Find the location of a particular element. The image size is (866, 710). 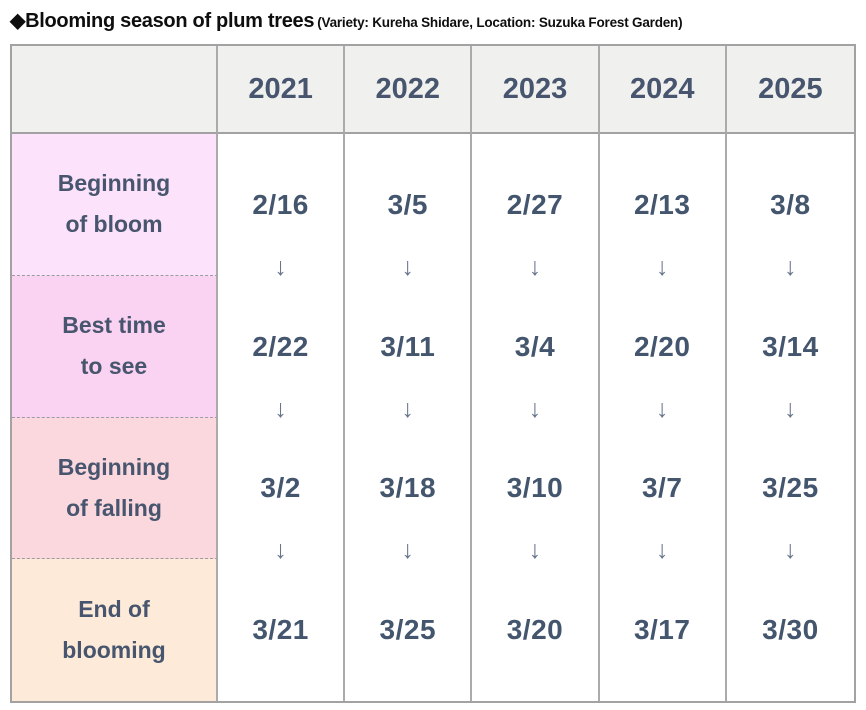

date-value: 2/16 is located at coordinates (280, 204).